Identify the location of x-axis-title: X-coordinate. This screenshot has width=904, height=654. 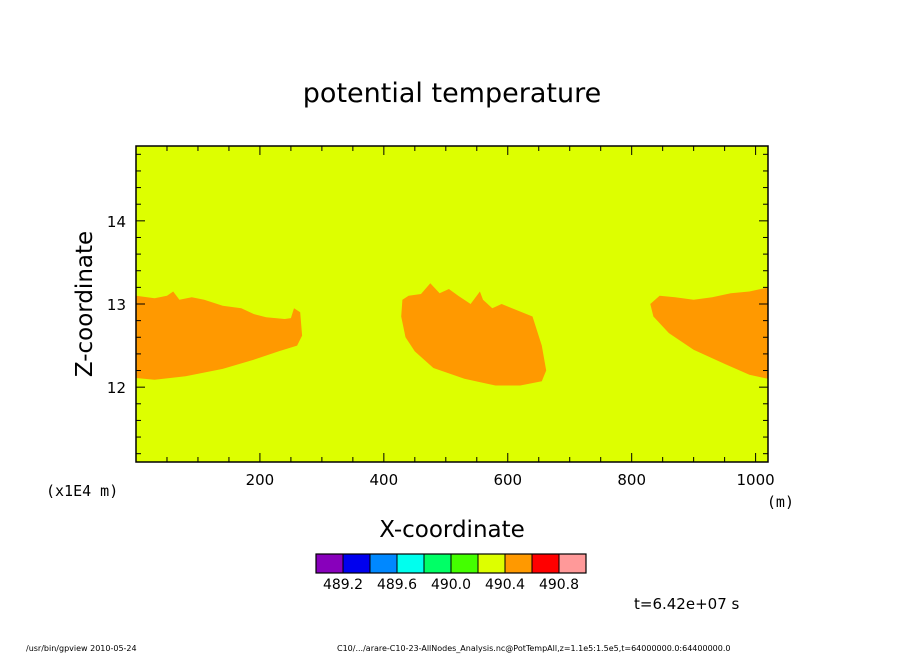
(452, 530).